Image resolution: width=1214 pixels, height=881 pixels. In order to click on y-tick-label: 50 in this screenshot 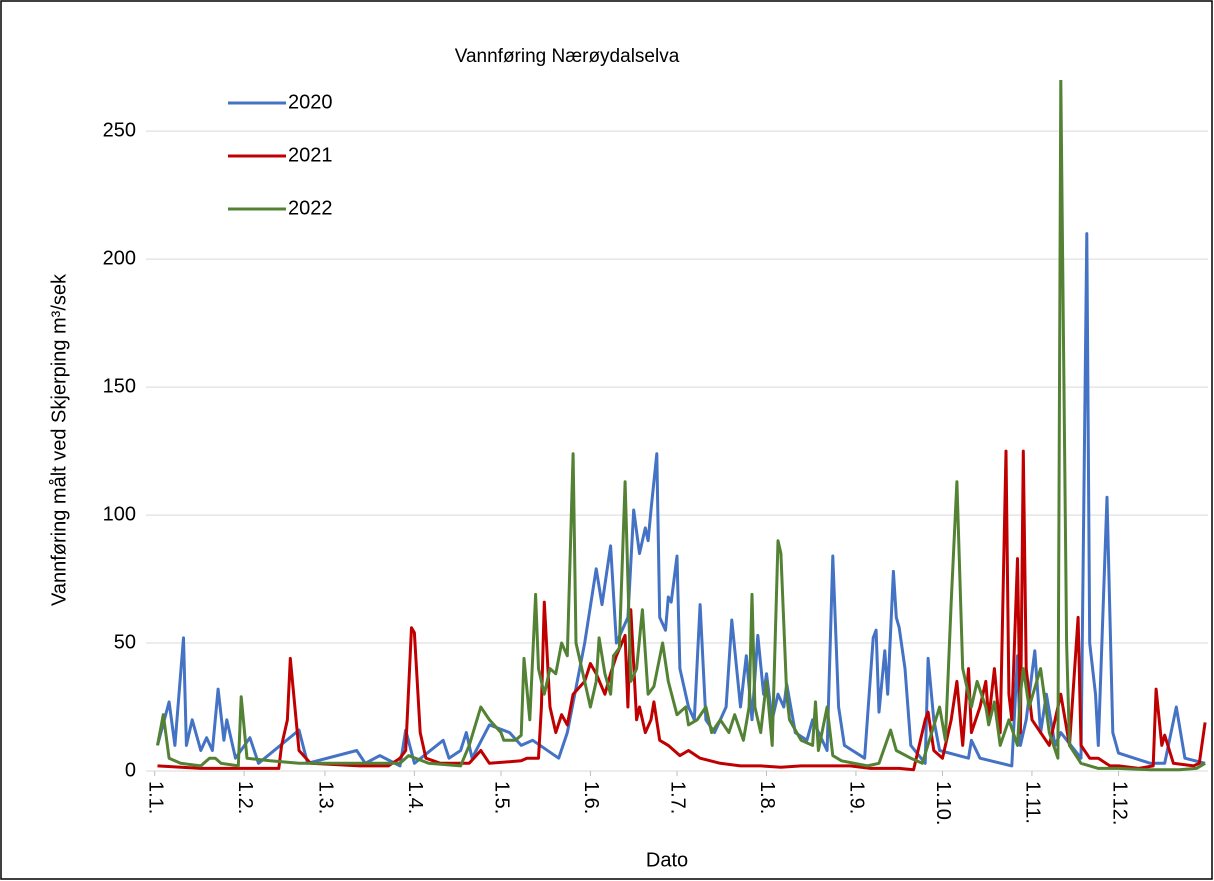, I will do `click(125, 642)`.